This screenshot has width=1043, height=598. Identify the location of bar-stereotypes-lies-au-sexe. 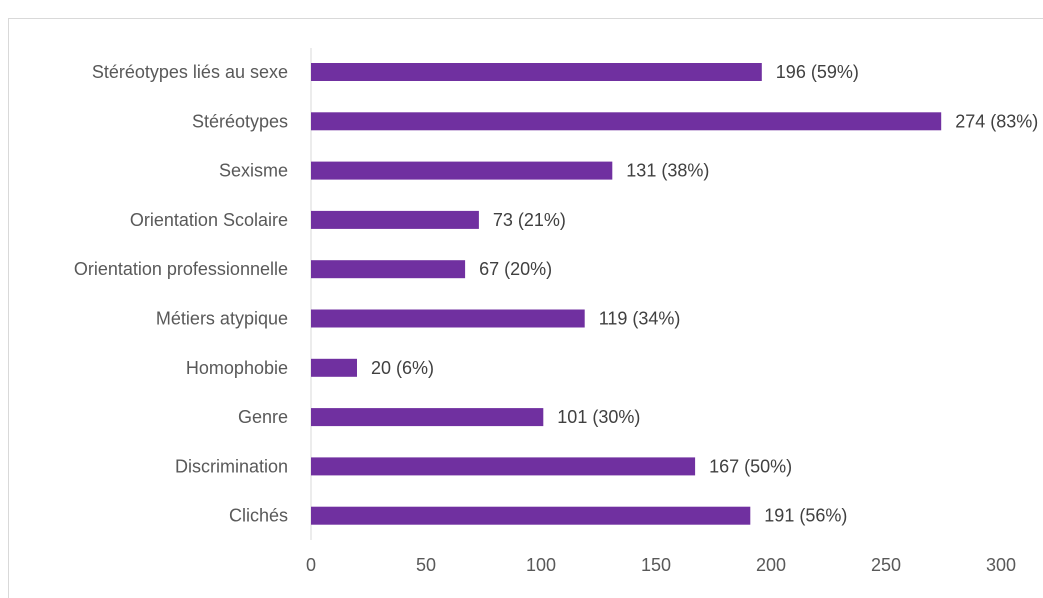
(536, 72).